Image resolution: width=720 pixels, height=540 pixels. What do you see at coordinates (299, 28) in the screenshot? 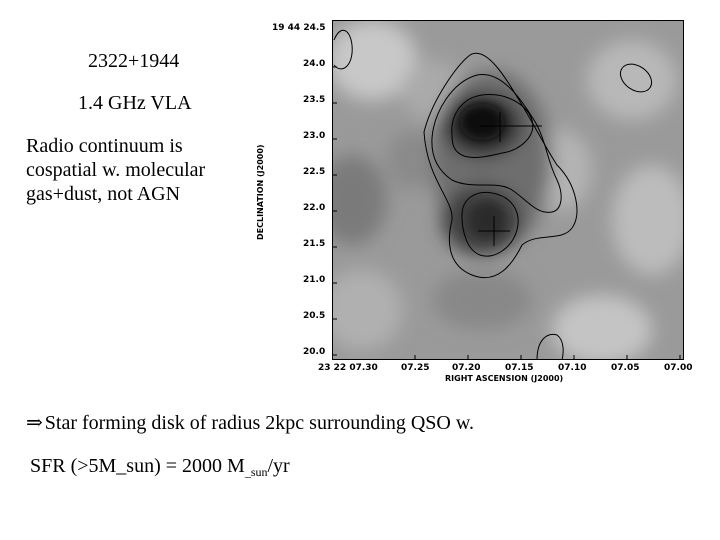
I see `dec-top-label: 19 44 24.5` at bounding box center [299, 28].